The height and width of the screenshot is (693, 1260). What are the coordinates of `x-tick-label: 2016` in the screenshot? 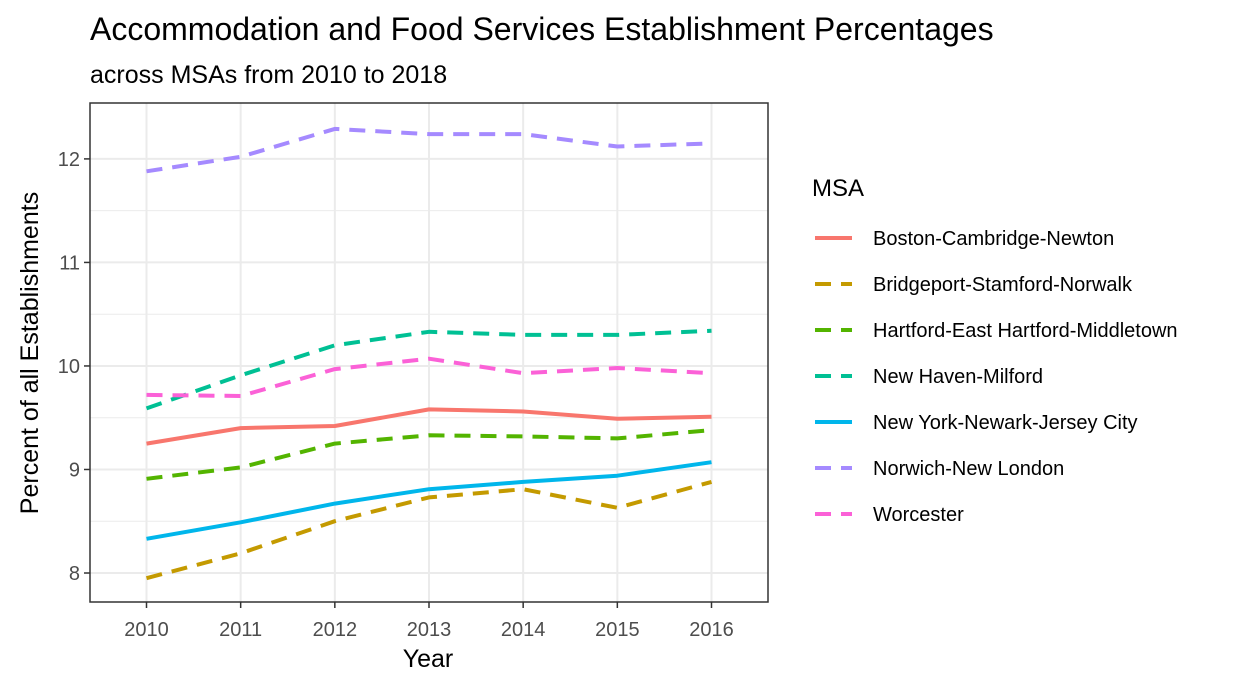 It's located at (711, 630).